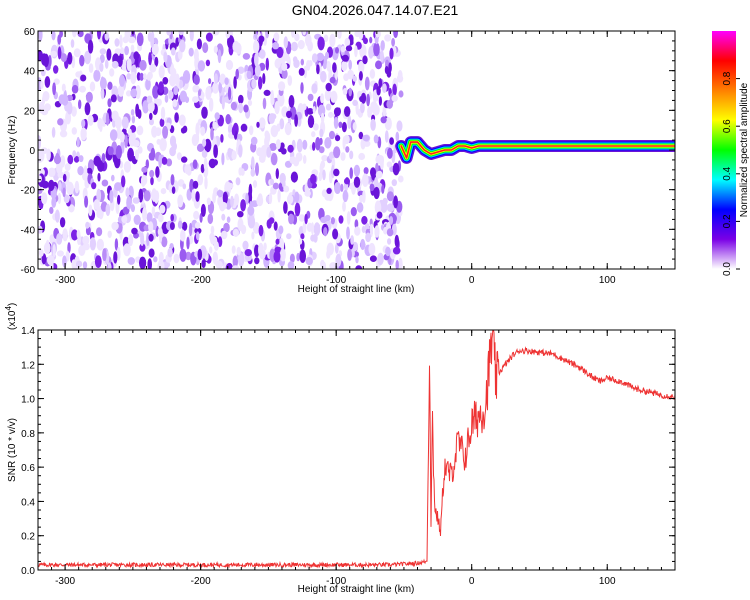  I want to click on spectrogram-xtick-label: 0, so click(472, 280).